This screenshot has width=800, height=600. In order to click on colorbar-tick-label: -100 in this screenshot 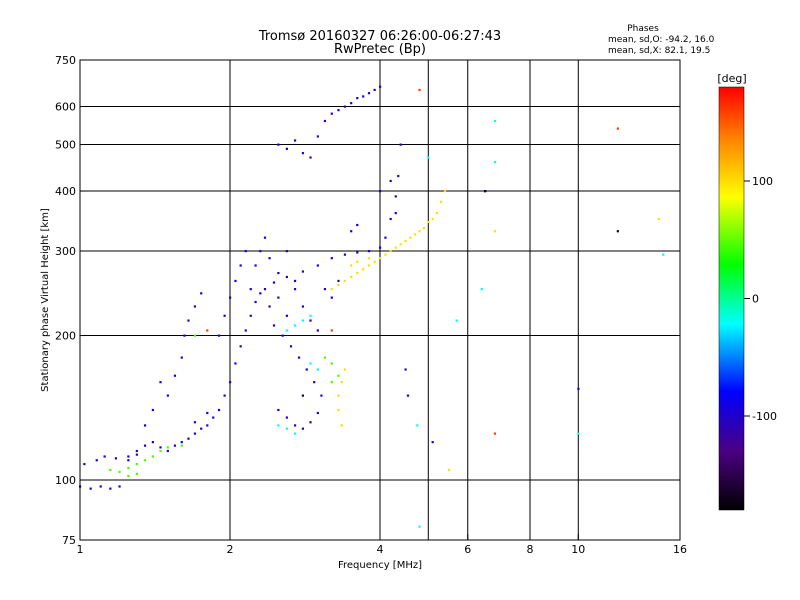, I will do `click(764, 416)`.